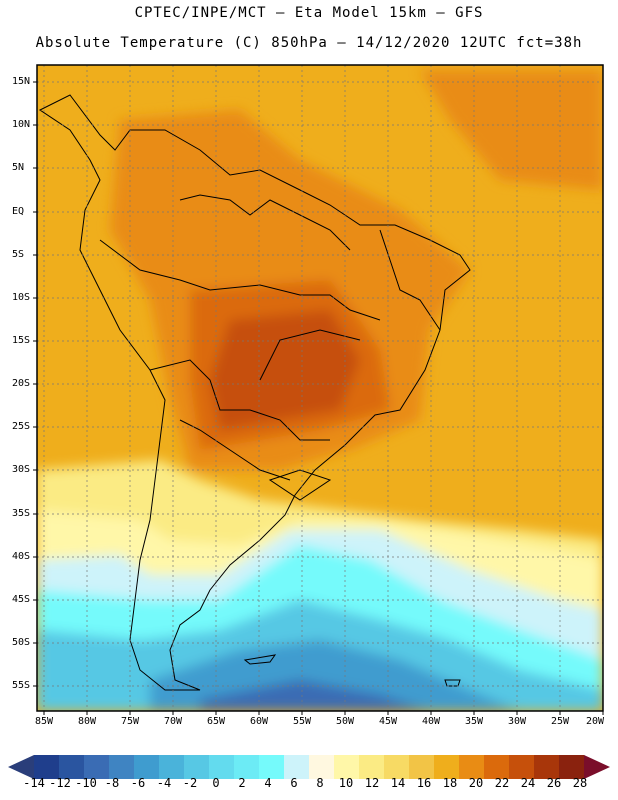 The image size is (618, 800). What do you see at coordinates (190, 783) in the screenshot?
I see `colorbar-label: -2` at bounding box center [190, 783].